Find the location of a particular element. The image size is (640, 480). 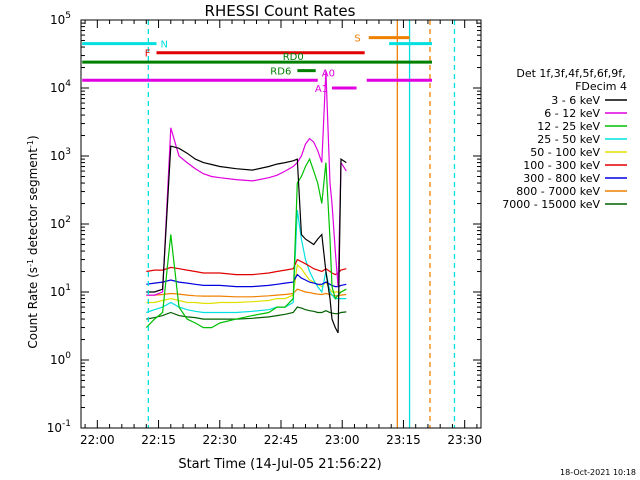

x-tick-label: 23:00 is located at coordinates (342, 440).